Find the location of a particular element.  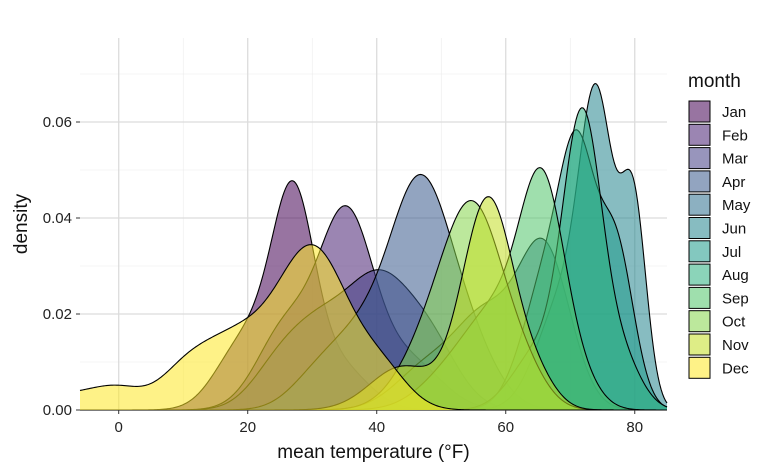

legend-item-mar: Mar is located at coordinates (718, 158).